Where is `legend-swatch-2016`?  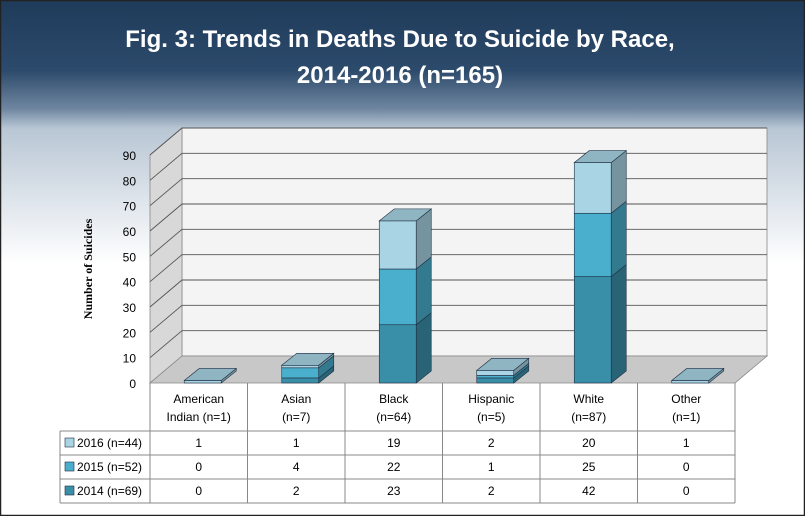 legend-swatch-2016 is located at coordinates (69, 442).